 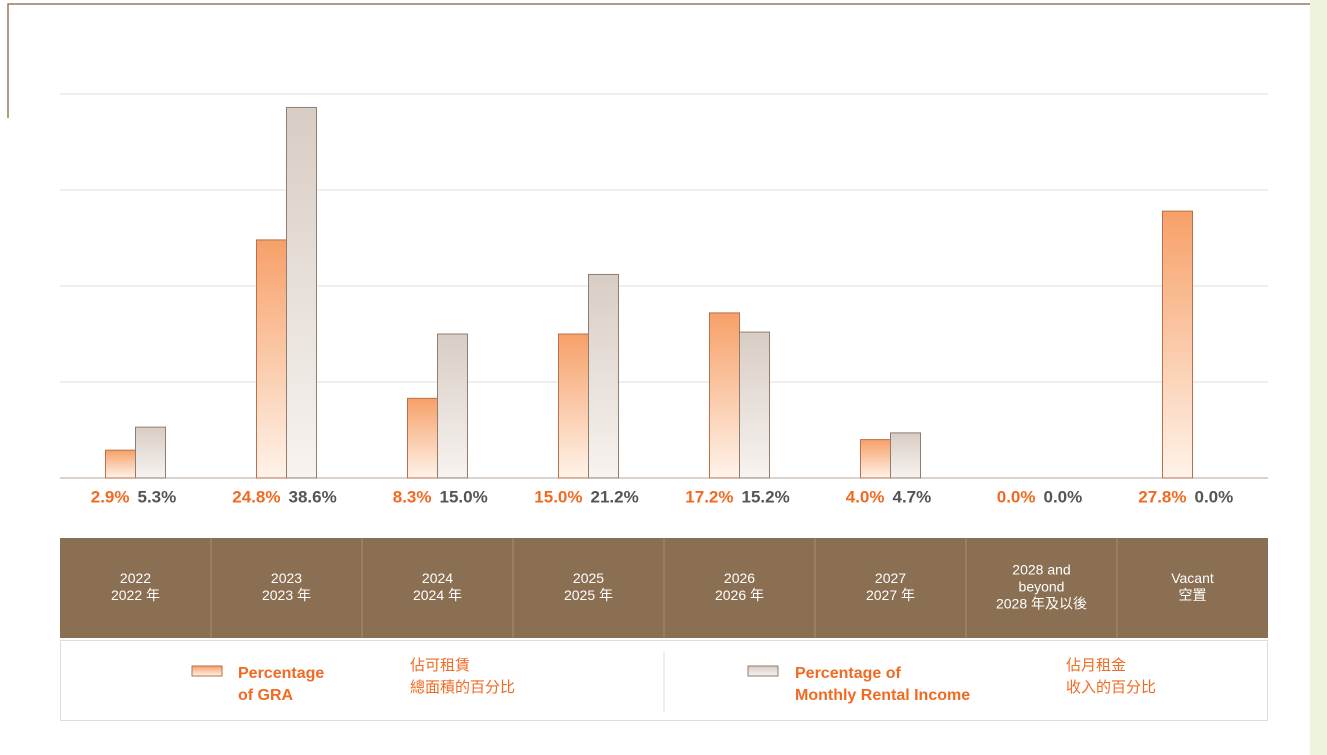 What do you see at coordinates (865, 496) in the screenshot?
I see `value-label: 4.0%` at bounding box center [865, 496].